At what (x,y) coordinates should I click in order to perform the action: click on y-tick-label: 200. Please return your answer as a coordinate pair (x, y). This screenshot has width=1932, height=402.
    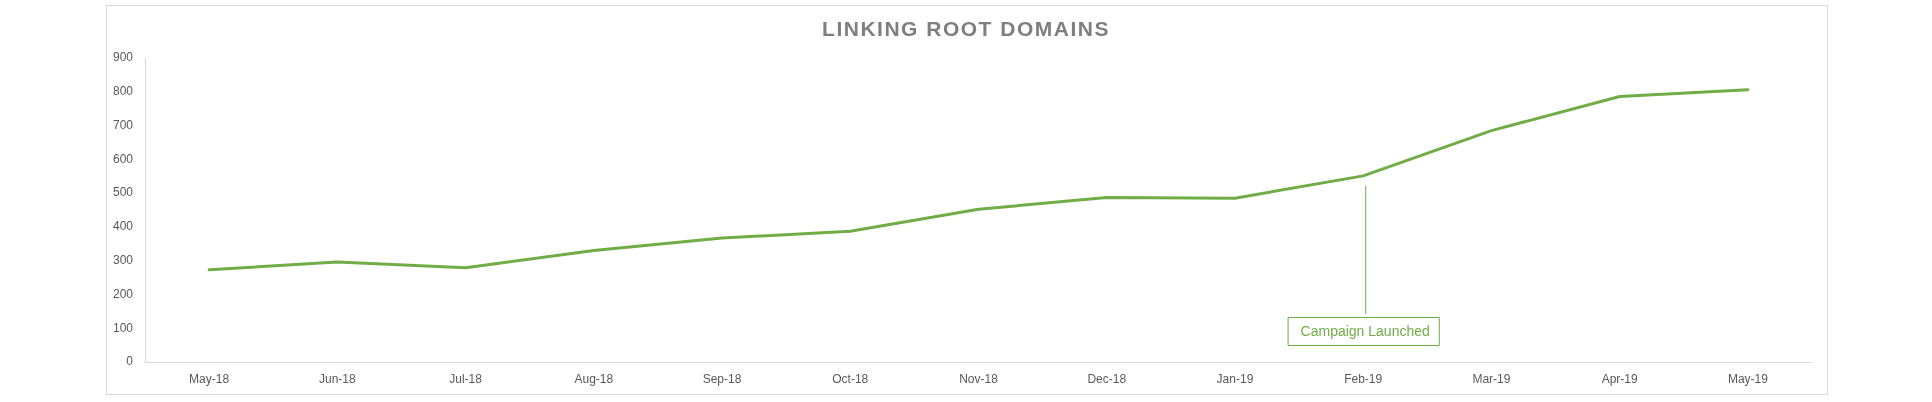
    Looking at the image, I should click on (123, 293).